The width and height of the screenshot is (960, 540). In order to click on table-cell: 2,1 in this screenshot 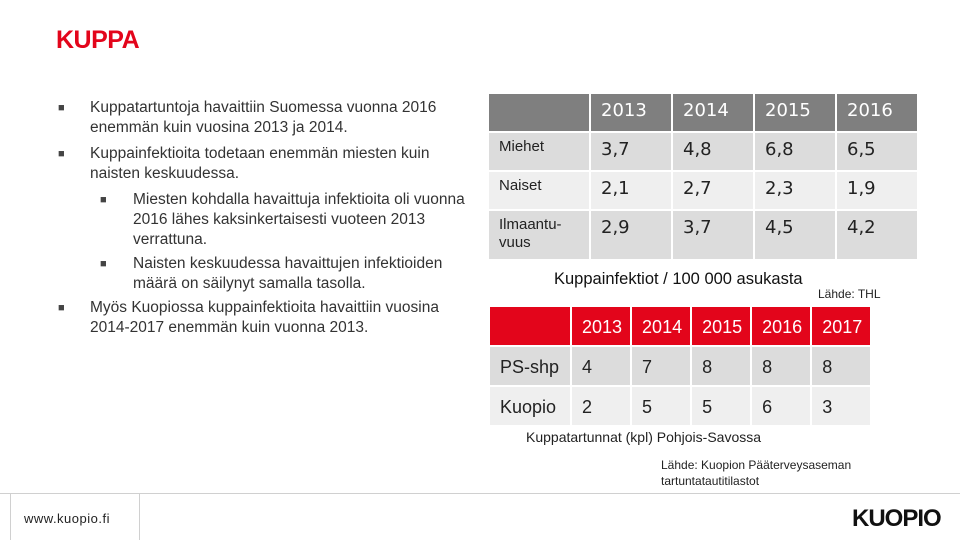, I will do `click(631, 190)`.